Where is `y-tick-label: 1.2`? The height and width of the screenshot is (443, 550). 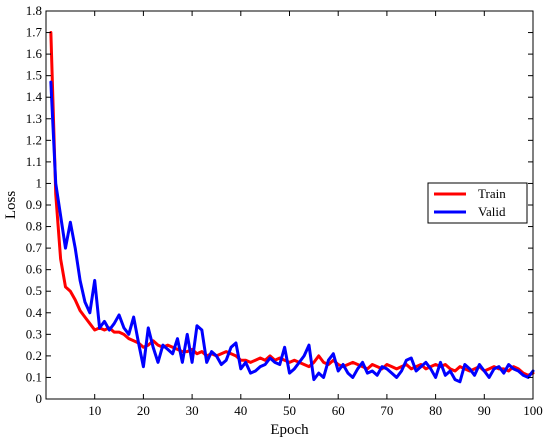 y-tick-label: 1.2 is located at coordinates (34, 139).